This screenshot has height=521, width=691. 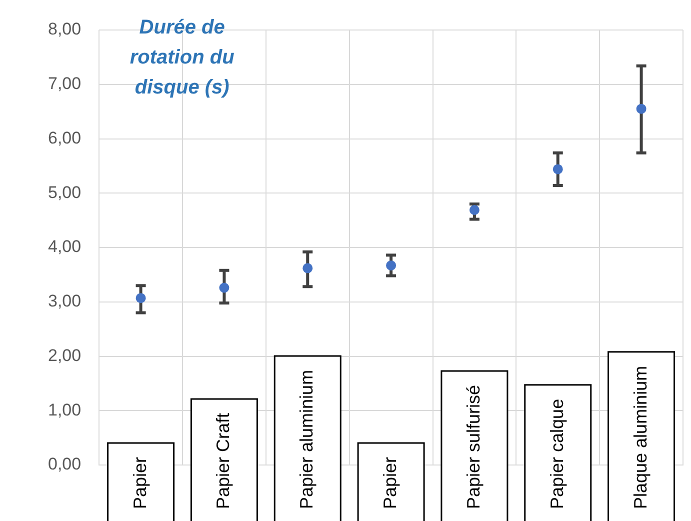 I want to click on y-tick-label: 7,00, so click(x=65, y=84).